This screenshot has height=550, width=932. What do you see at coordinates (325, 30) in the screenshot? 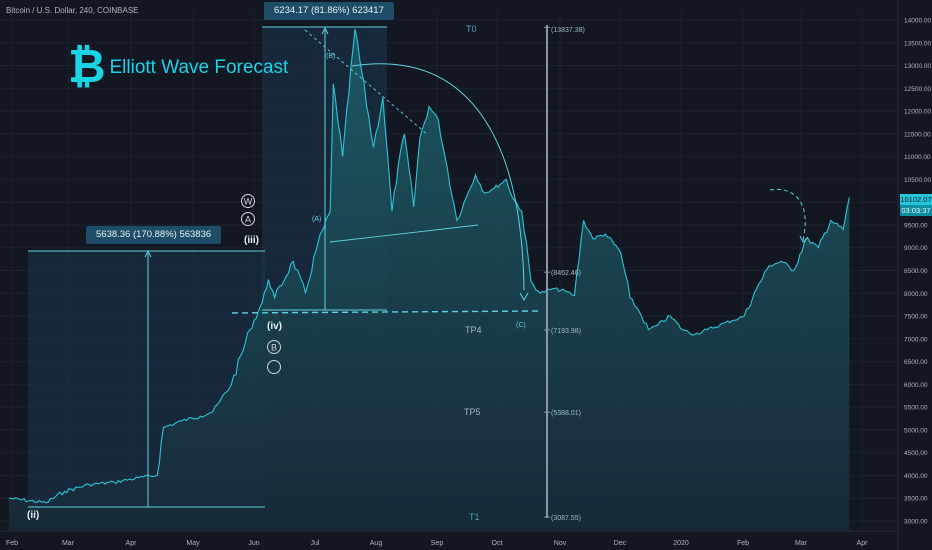
I see `zone2-arrow-head` at bounding box center [325, 30].